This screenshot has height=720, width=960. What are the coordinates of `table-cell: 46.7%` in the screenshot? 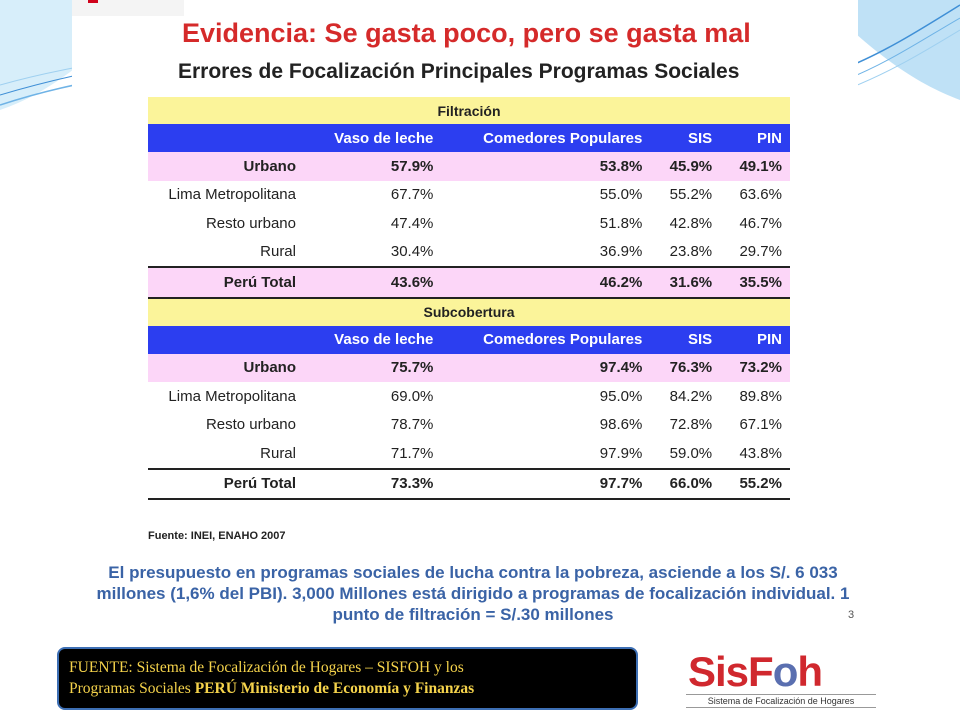 It's located at (760, 223).